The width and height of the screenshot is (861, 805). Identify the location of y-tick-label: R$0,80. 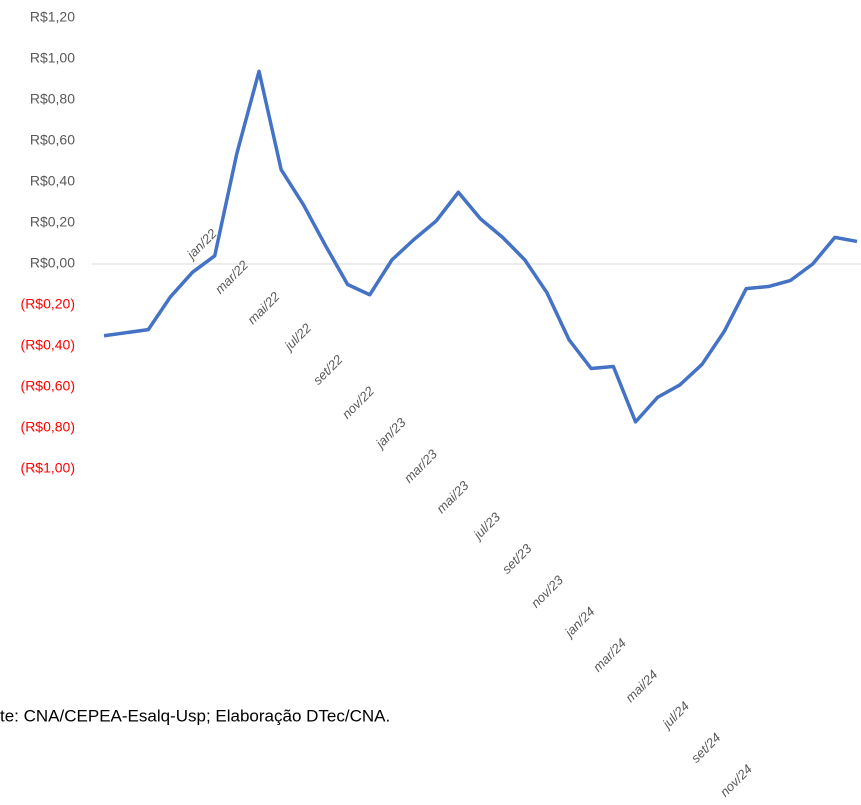
(52, 99).